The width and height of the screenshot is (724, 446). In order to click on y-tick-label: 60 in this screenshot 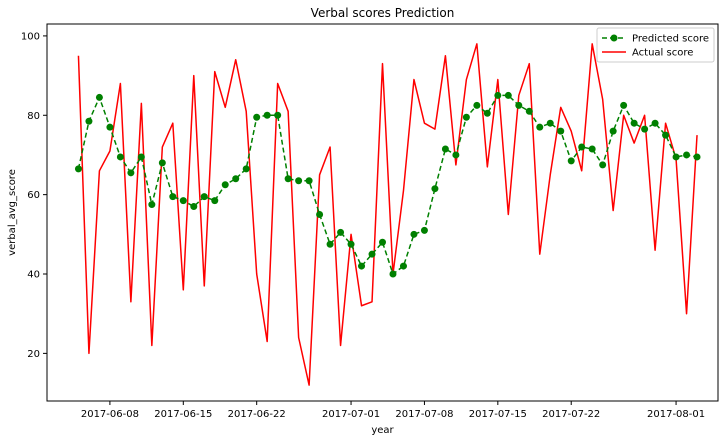, I will do `click(33, 195)`.